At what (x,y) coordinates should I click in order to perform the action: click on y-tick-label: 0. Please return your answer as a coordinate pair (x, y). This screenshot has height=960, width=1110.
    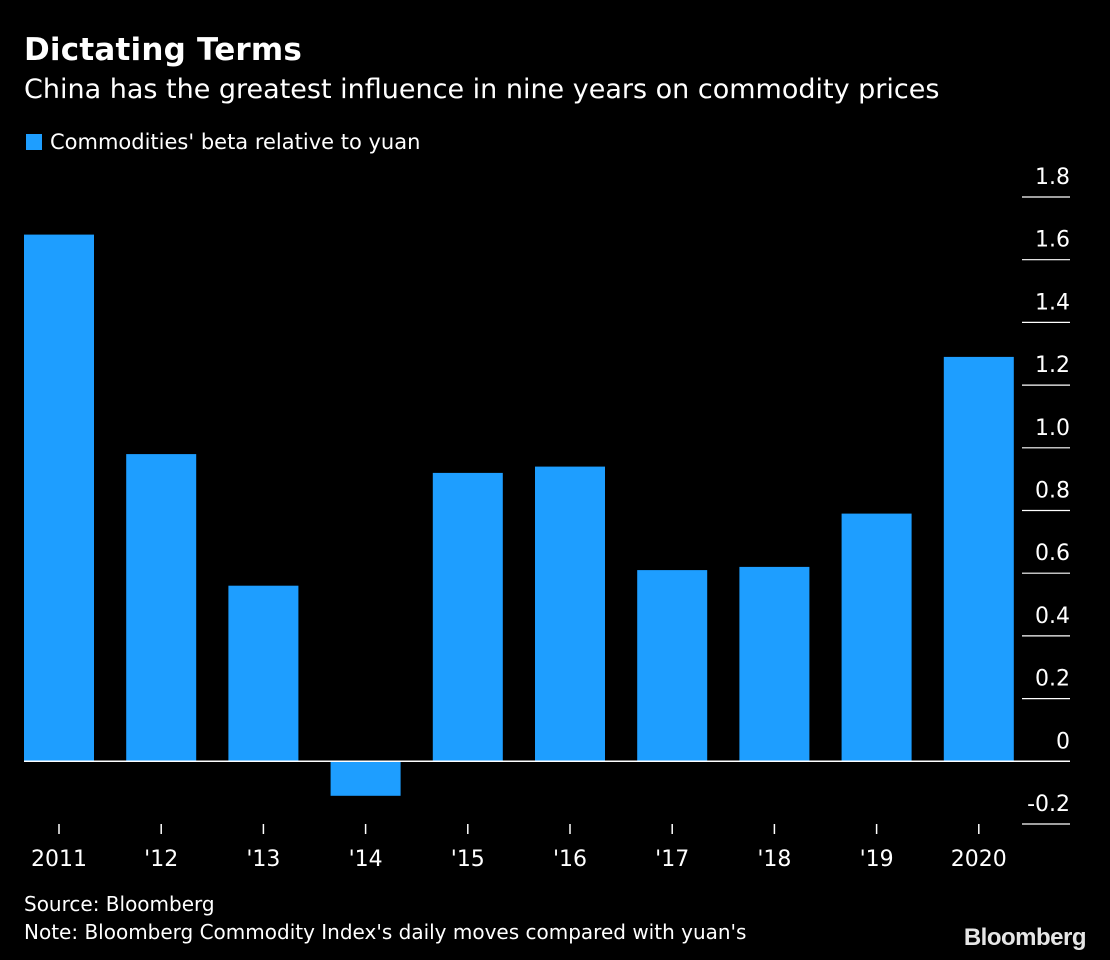
    Looking at the image, I should click on (1063, 741).